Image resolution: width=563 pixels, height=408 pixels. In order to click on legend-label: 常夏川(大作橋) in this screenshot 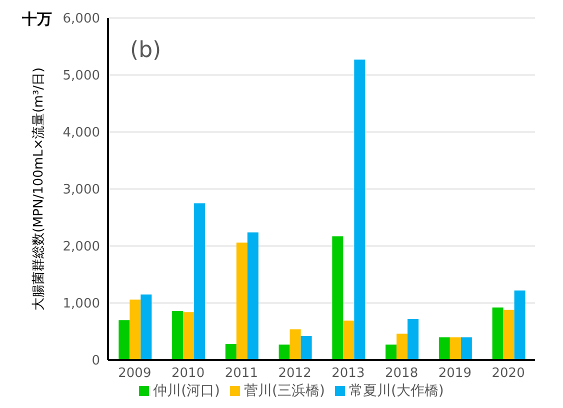, I will do `click(396, 391)`.